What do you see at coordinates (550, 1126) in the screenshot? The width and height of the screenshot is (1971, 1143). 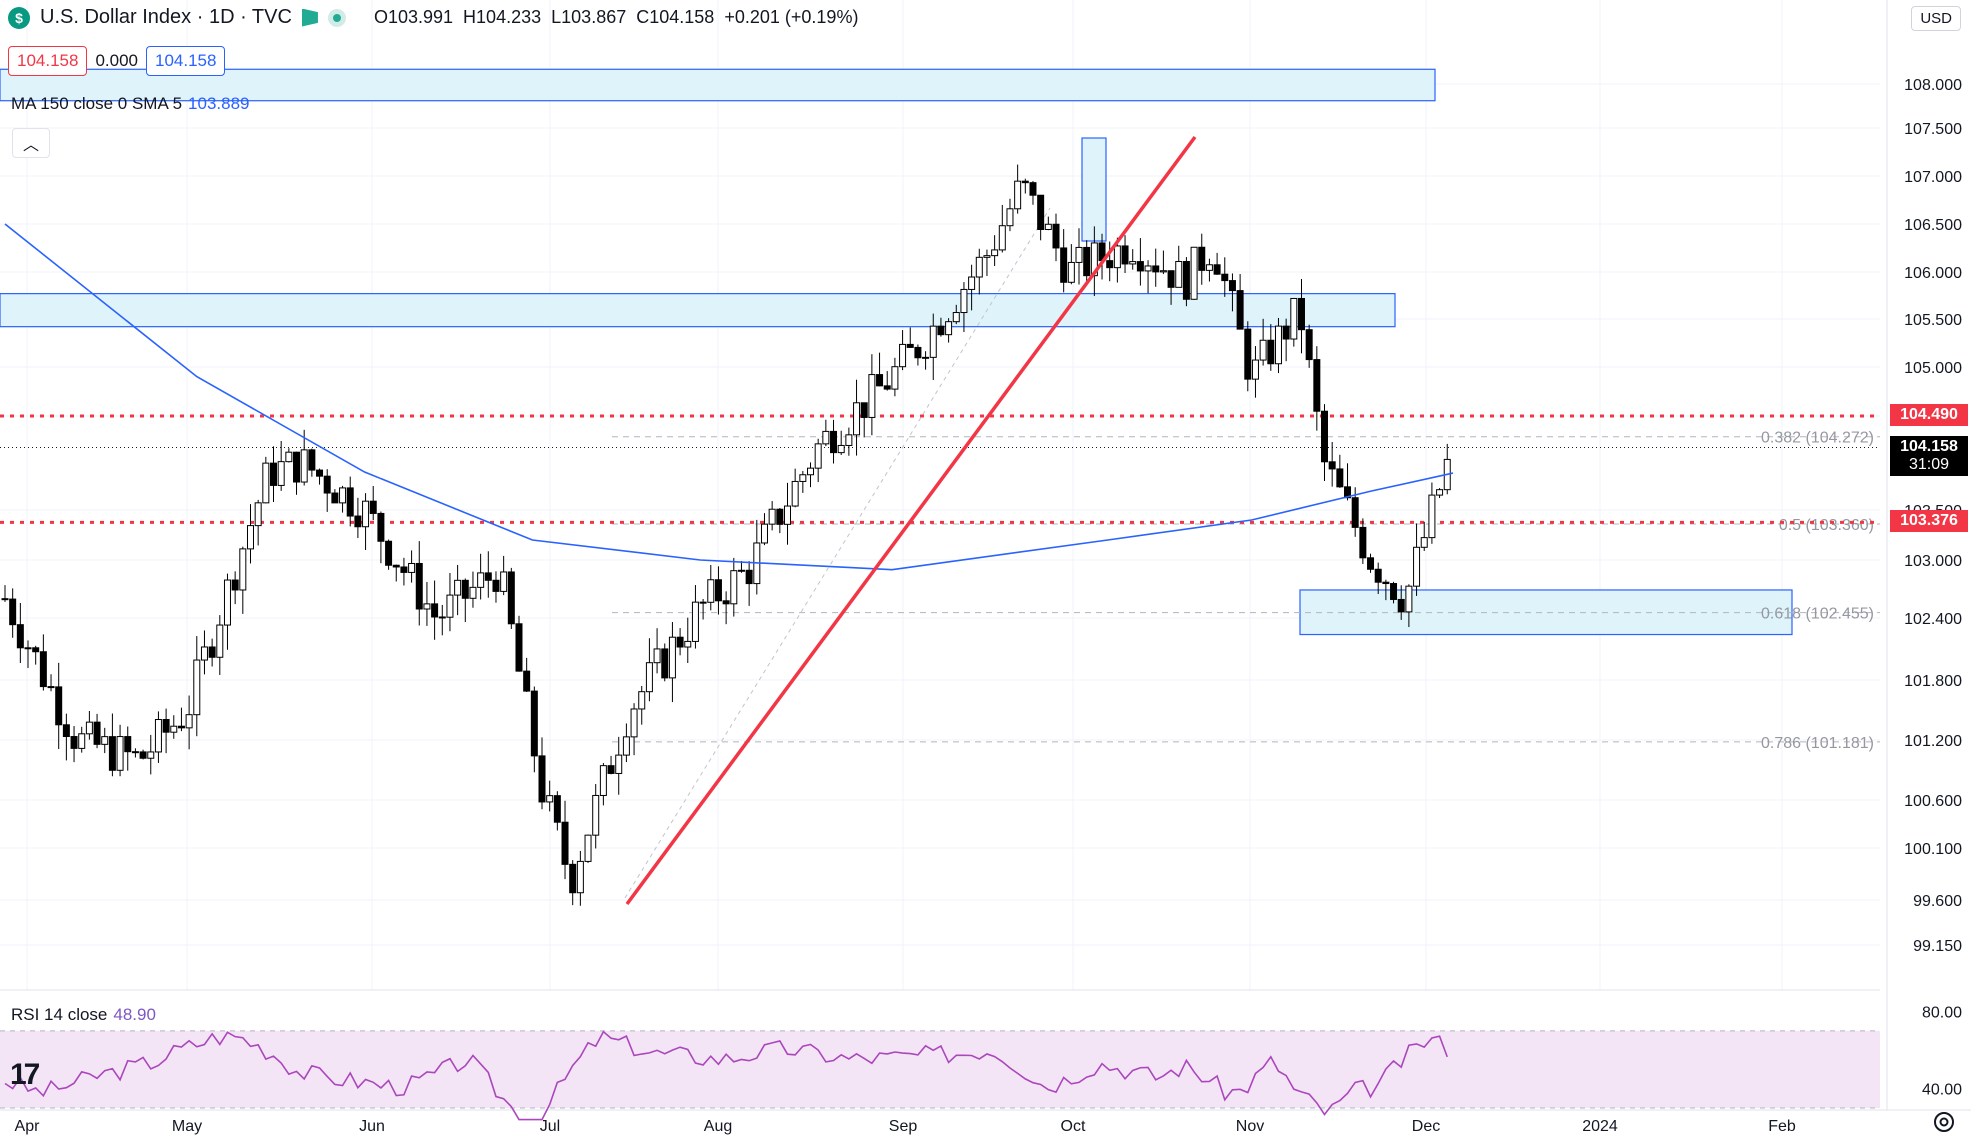 I see `time-tick-label: Jul` at bounding box center [550, 1126].